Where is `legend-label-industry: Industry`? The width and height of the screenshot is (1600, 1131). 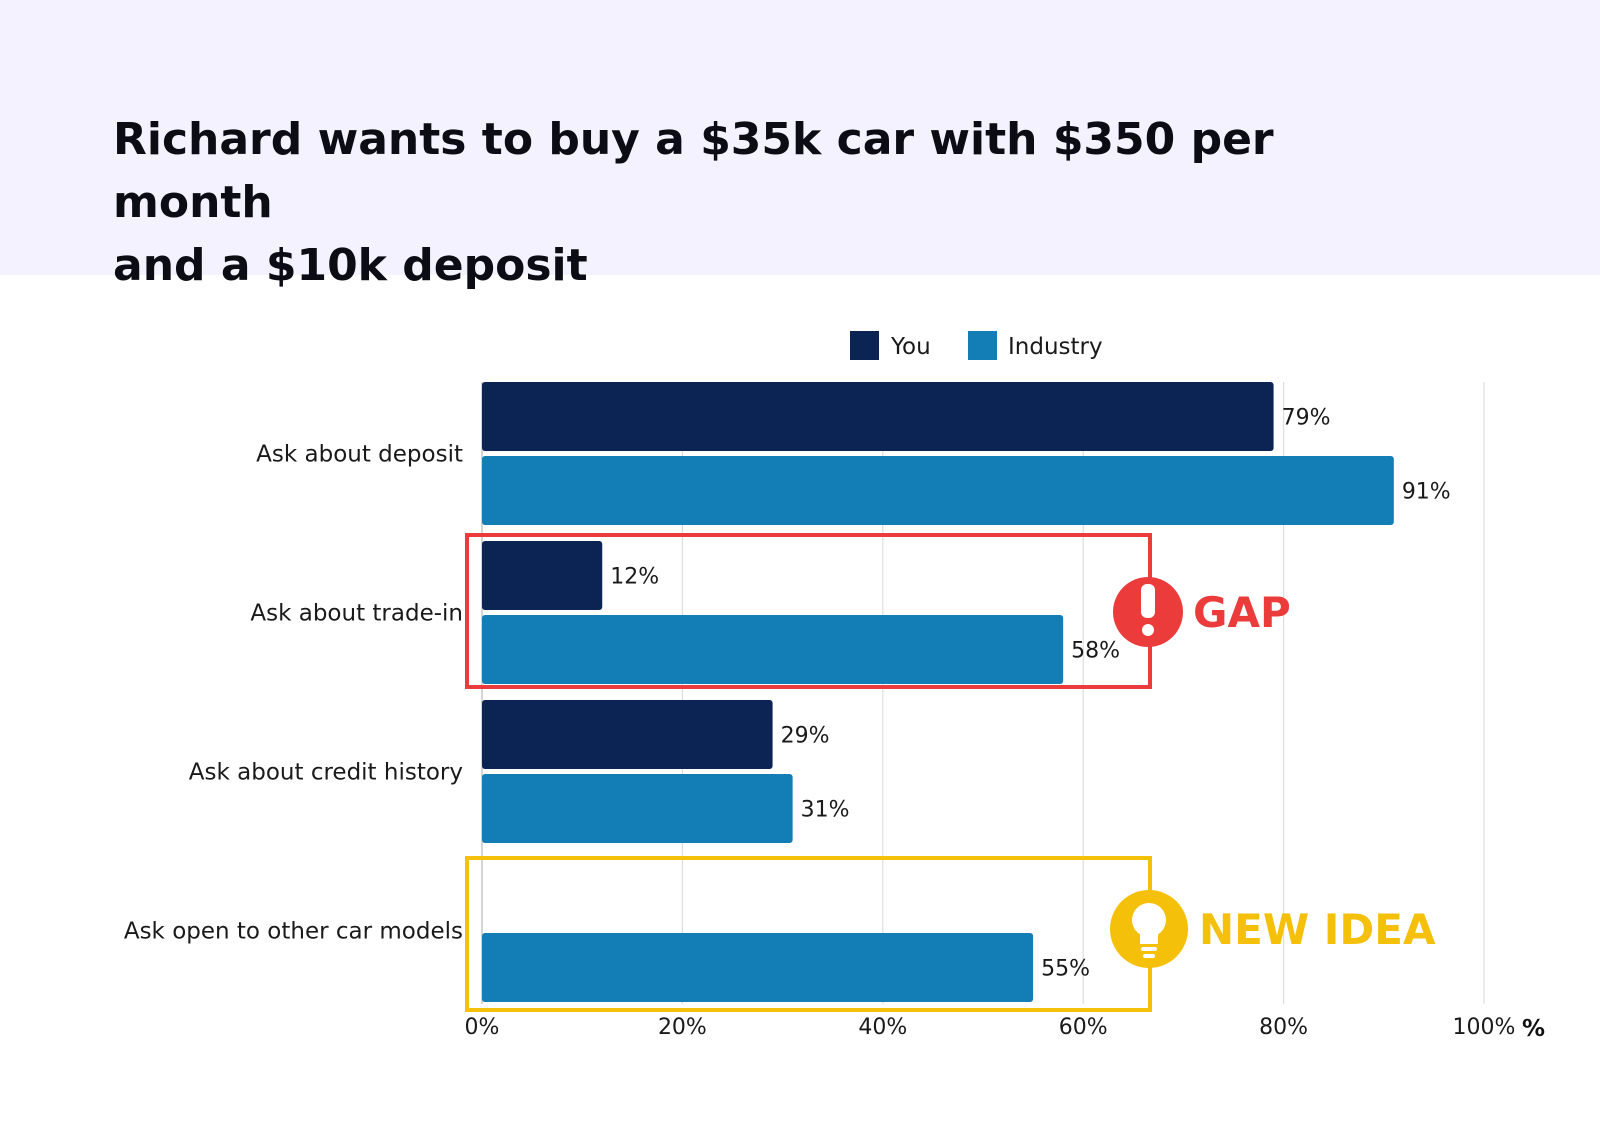 legend-label-industry: Industry is located at coordinates (1055, 347).